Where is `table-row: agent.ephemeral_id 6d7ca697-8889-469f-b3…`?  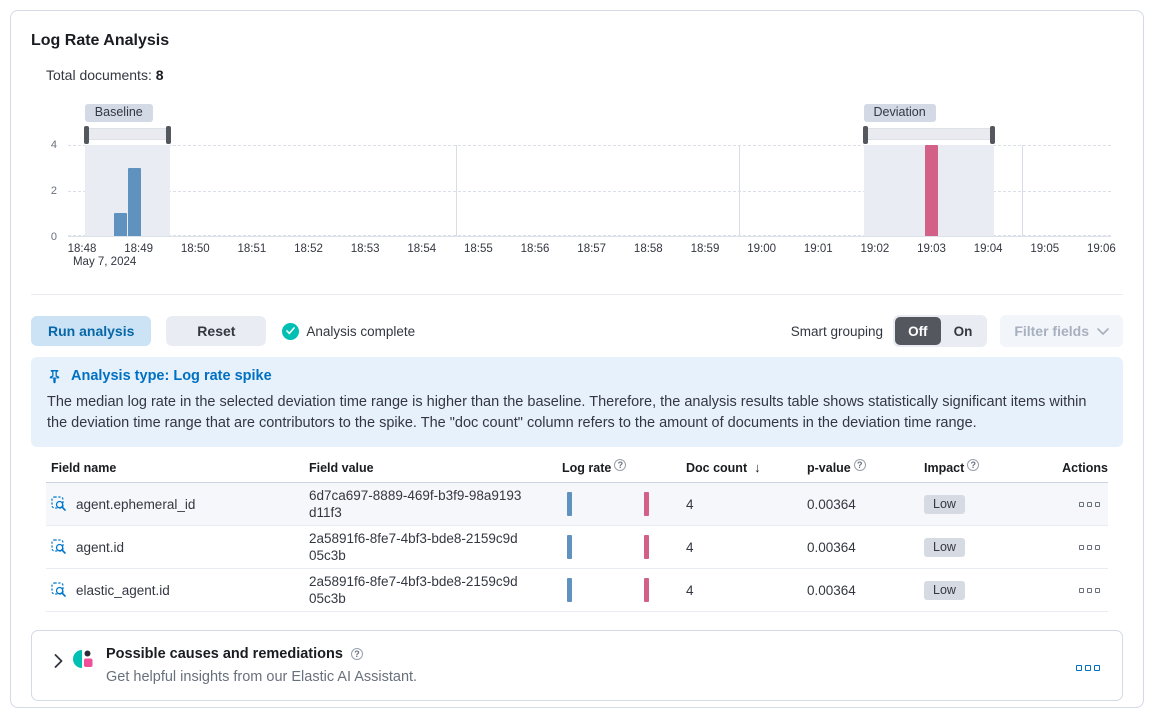 table-row: agent.ephemeral_id 6d7ca697-8889-469f-b3… is located at coordinates (577, 504).